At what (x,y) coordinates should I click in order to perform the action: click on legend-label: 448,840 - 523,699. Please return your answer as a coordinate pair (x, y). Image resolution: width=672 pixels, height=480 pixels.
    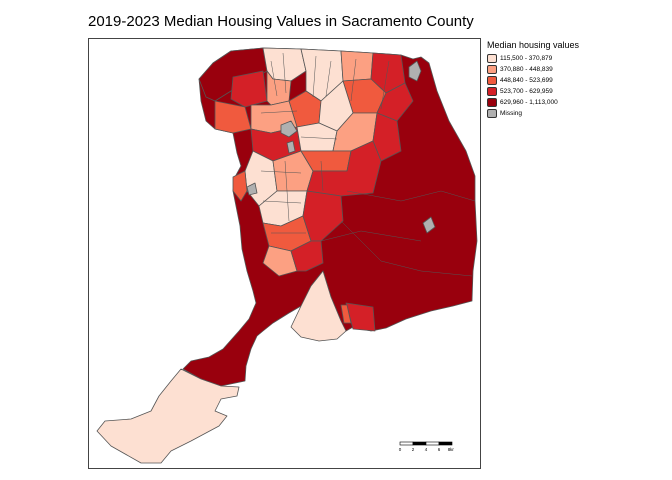
    Looking at the image, I should click on (526, 80).